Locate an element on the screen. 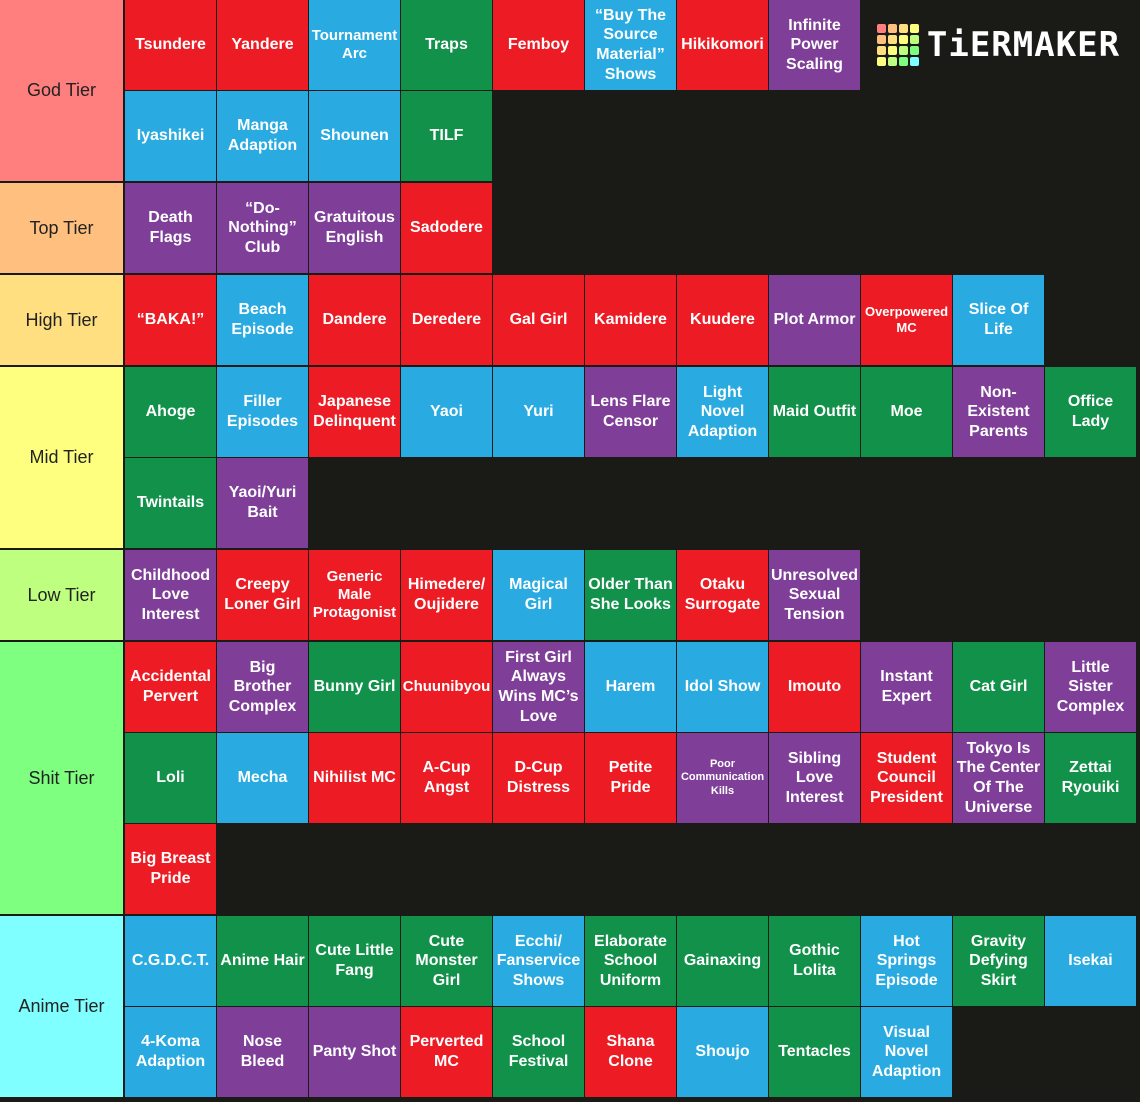  tier-item: Twintails is located at coordinates (170, 503).